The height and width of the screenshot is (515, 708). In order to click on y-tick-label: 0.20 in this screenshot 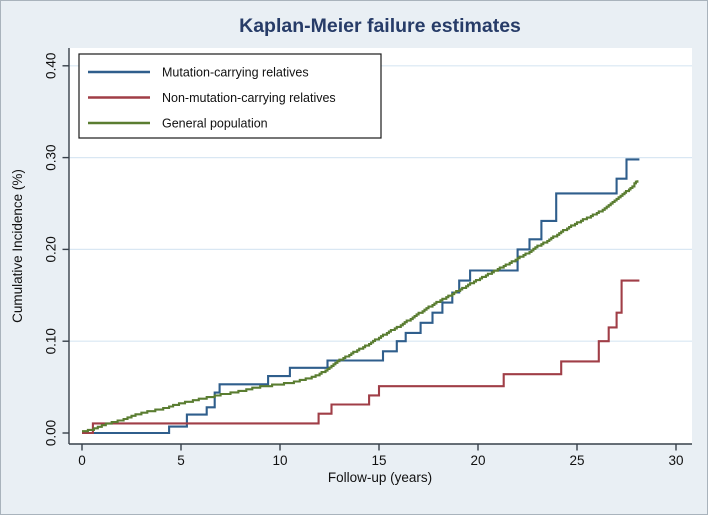, I will do `click(51, 249)`.